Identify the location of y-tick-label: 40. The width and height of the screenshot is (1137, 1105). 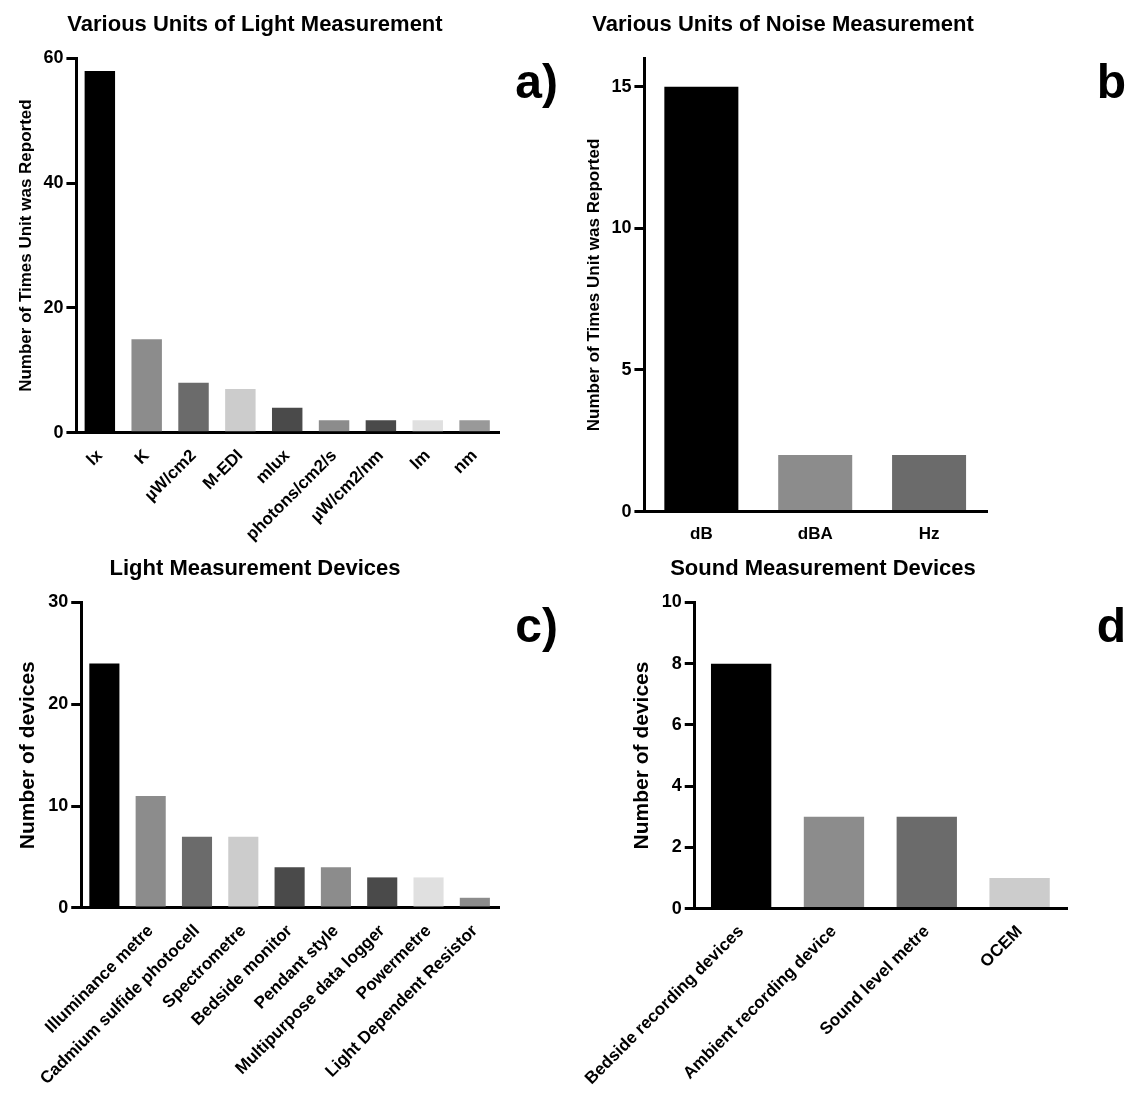
(53, 182).